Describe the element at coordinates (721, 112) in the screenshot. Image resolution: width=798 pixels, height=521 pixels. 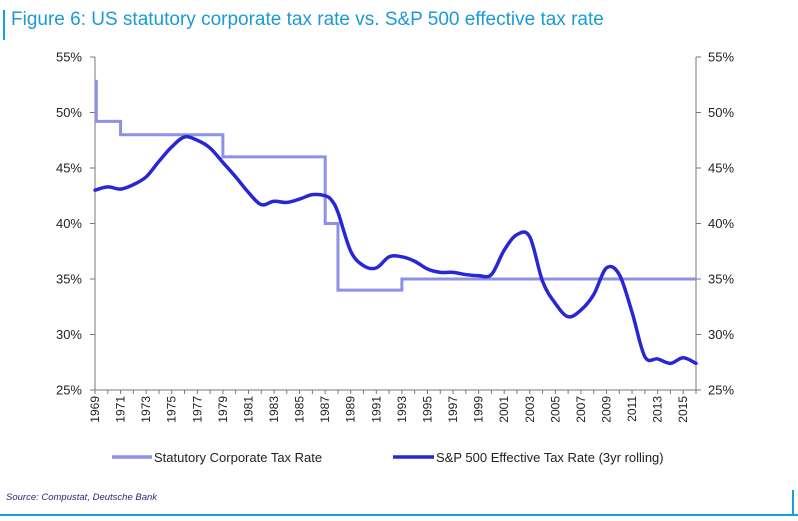
I see `y-tick-label-right: 50%` at that location.